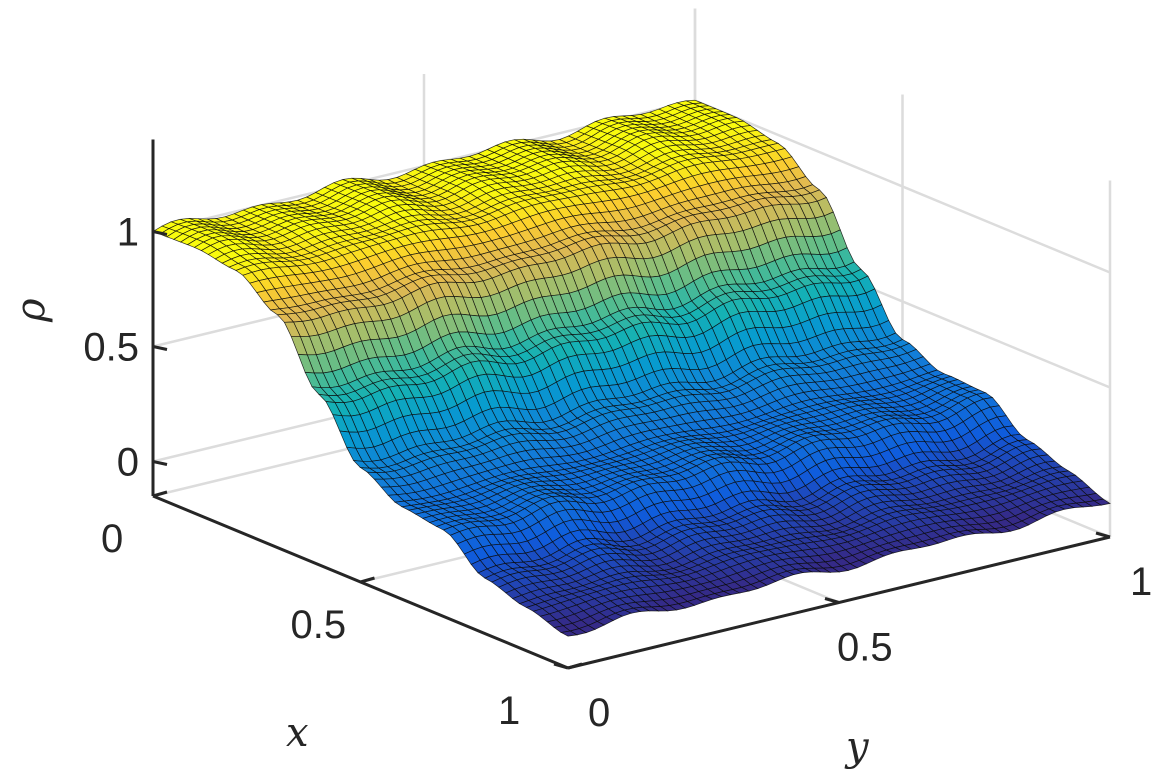 The height and width of the screenshot is (774, 1158). Describe the element at coordinates (509, 711) in the screenshot. I see `x-tick-label: 1` at that location.